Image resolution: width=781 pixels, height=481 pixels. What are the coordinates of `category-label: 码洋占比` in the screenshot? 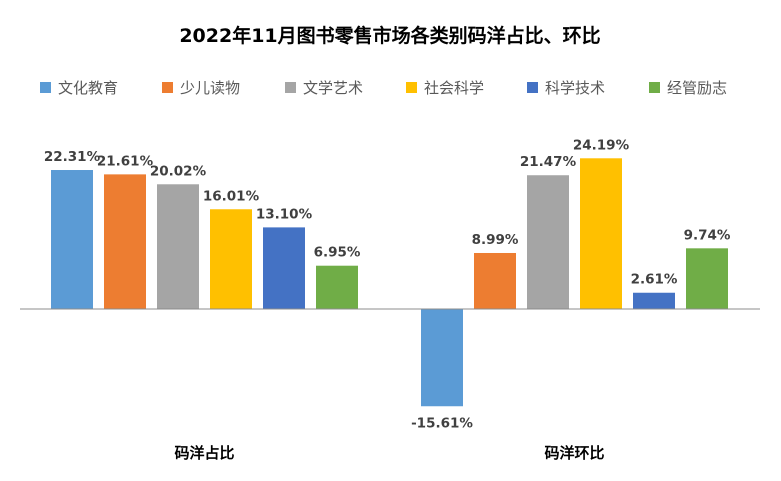 It's located at (204, 453).